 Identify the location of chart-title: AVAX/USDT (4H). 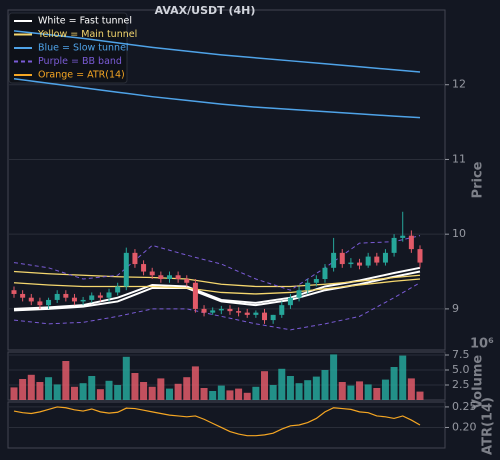
(205, 10).